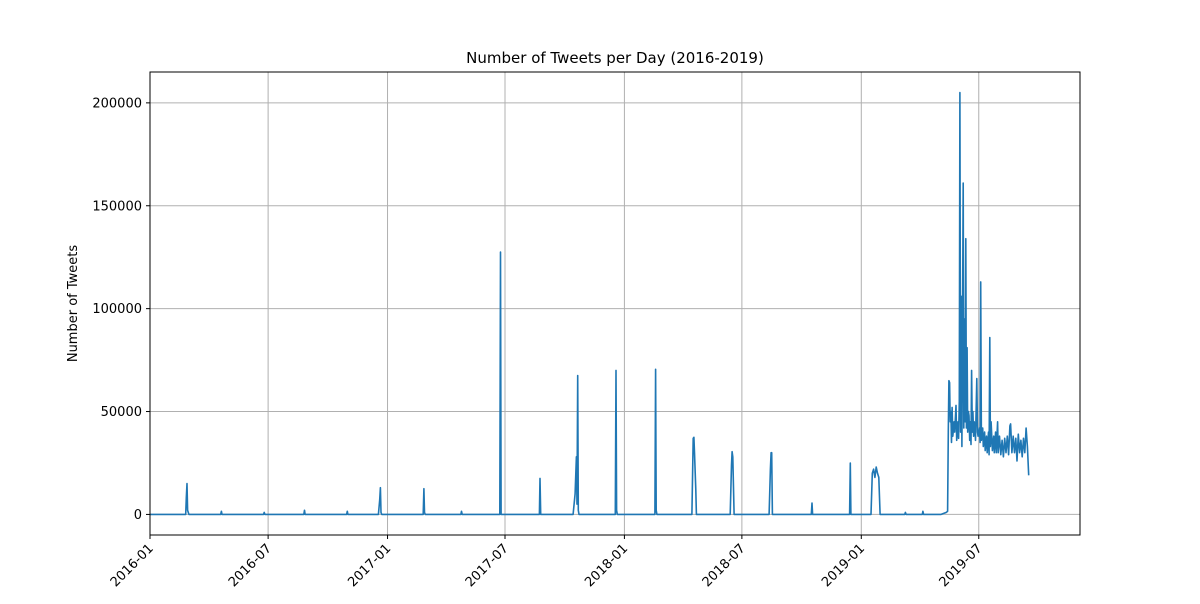  Describe the element at coordinates (121, 412) in the screenshot. I see `y-tick-label: 50000` at that location.